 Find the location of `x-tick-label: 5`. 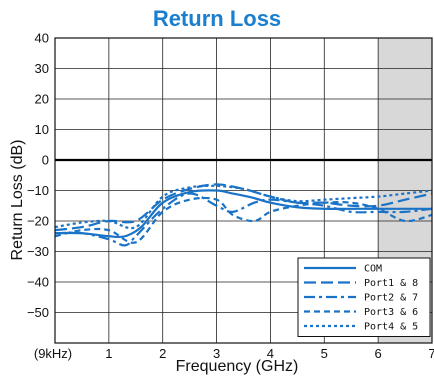

x-tick-label: 5 is located at coordinates (324, 353).